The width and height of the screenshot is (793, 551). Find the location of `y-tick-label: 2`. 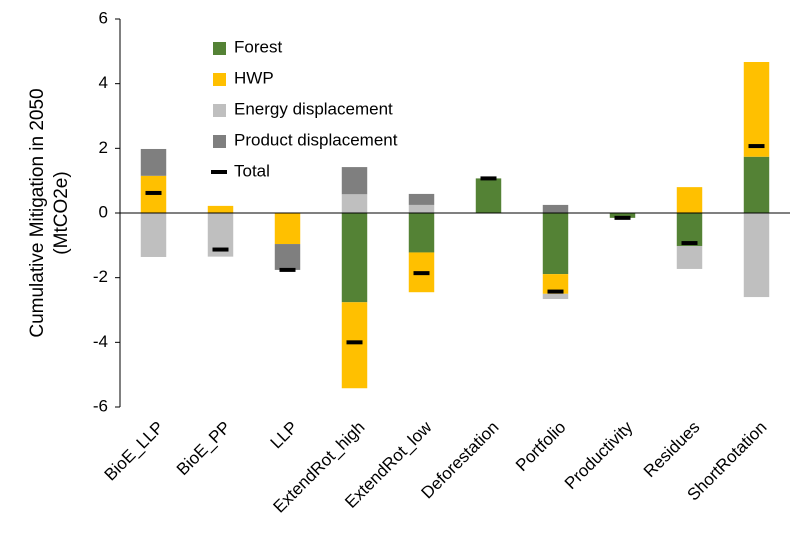

y-tick-label: 2 is located at coordinates (103, 147).